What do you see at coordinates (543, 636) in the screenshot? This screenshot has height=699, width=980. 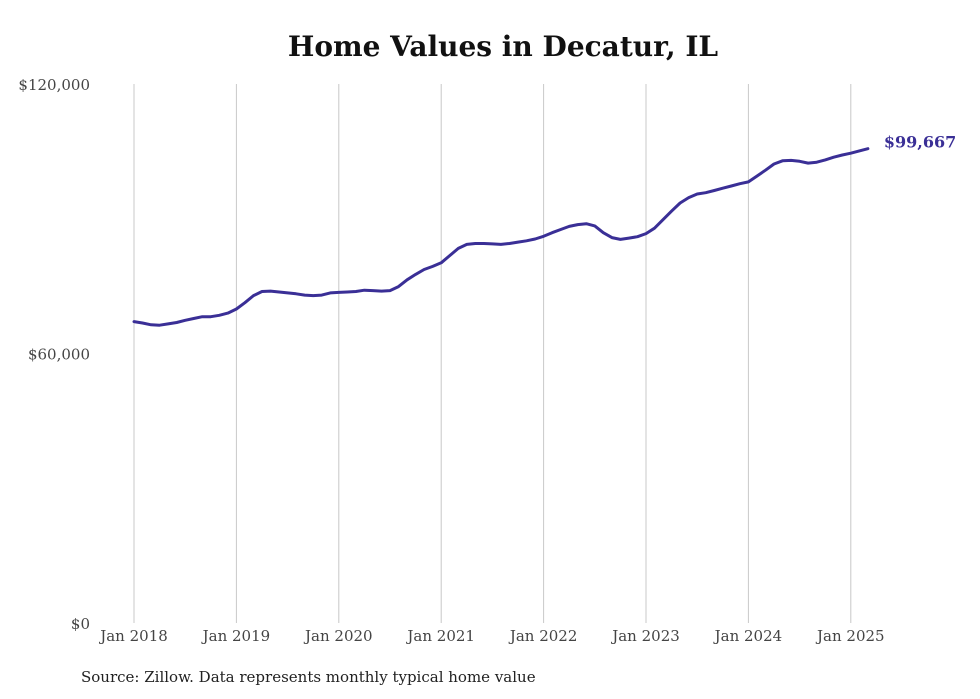 I see `x-tick-label: Jan 2022` at bounding box center [543, 636].